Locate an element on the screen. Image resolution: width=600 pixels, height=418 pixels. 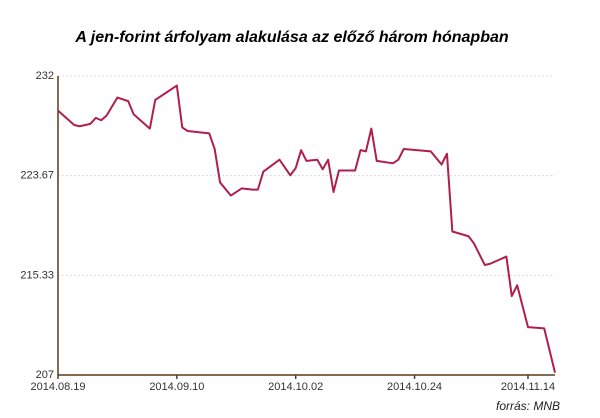
y-tick-label: 223.67 is located at coordinates (37, 176).